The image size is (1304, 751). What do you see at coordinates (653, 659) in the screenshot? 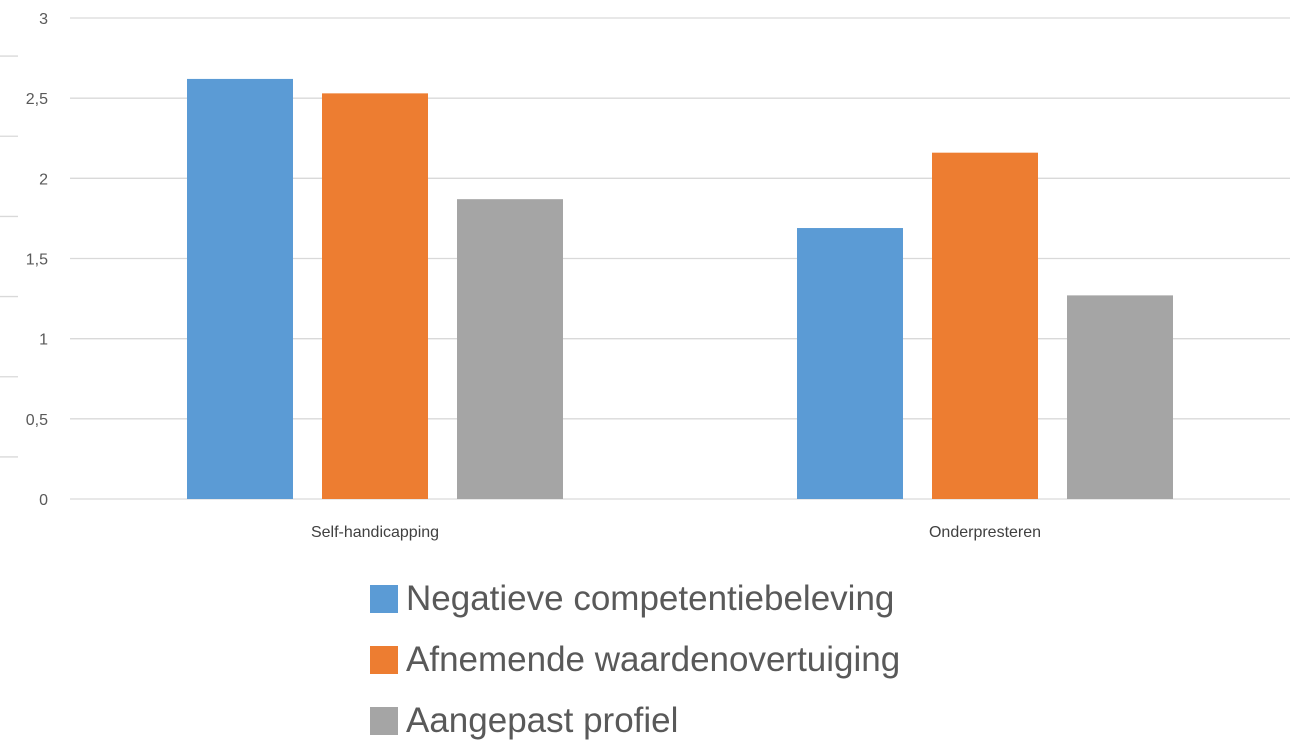
I see `legend-label: Afnemende waardenovertuiging` at bounding box center [653, 659].